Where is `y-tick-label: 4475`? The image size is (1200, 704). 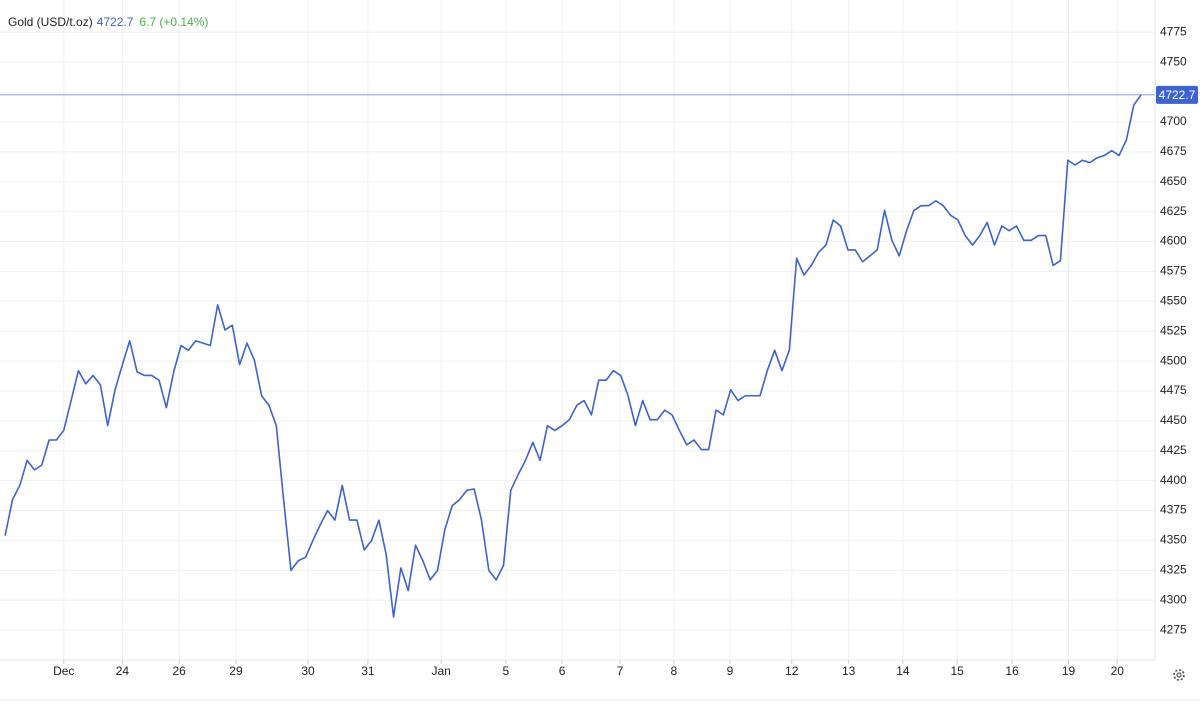 y-tick-label: 4475 is located at coordinates (1173, 390).